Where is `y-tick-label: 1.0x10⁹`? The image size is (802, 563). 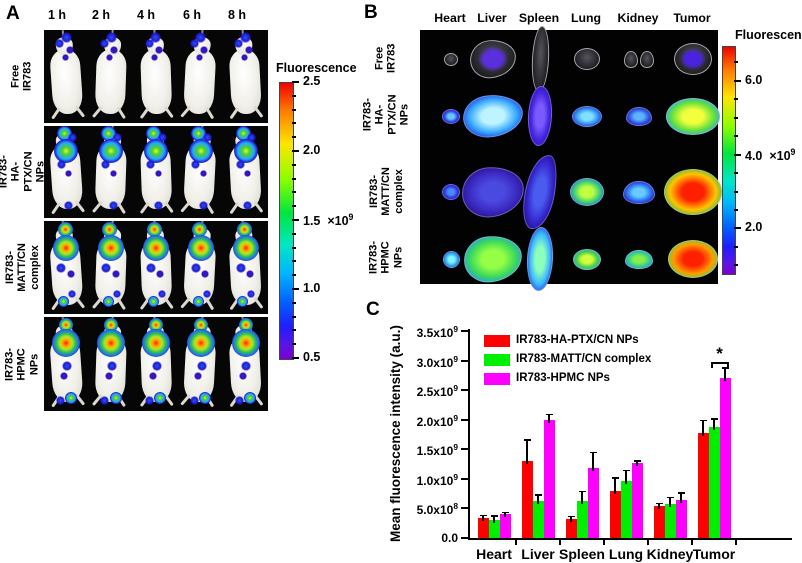 y-tick-label: 1.0x10⁹ is located at coordinates (437, 479).